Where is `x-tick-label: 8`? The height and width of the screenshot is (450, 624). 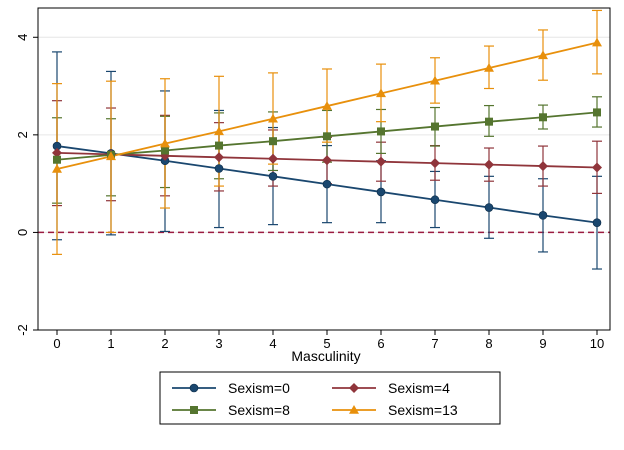
x-tick-label: 8 is located at coordinates (488, 343).